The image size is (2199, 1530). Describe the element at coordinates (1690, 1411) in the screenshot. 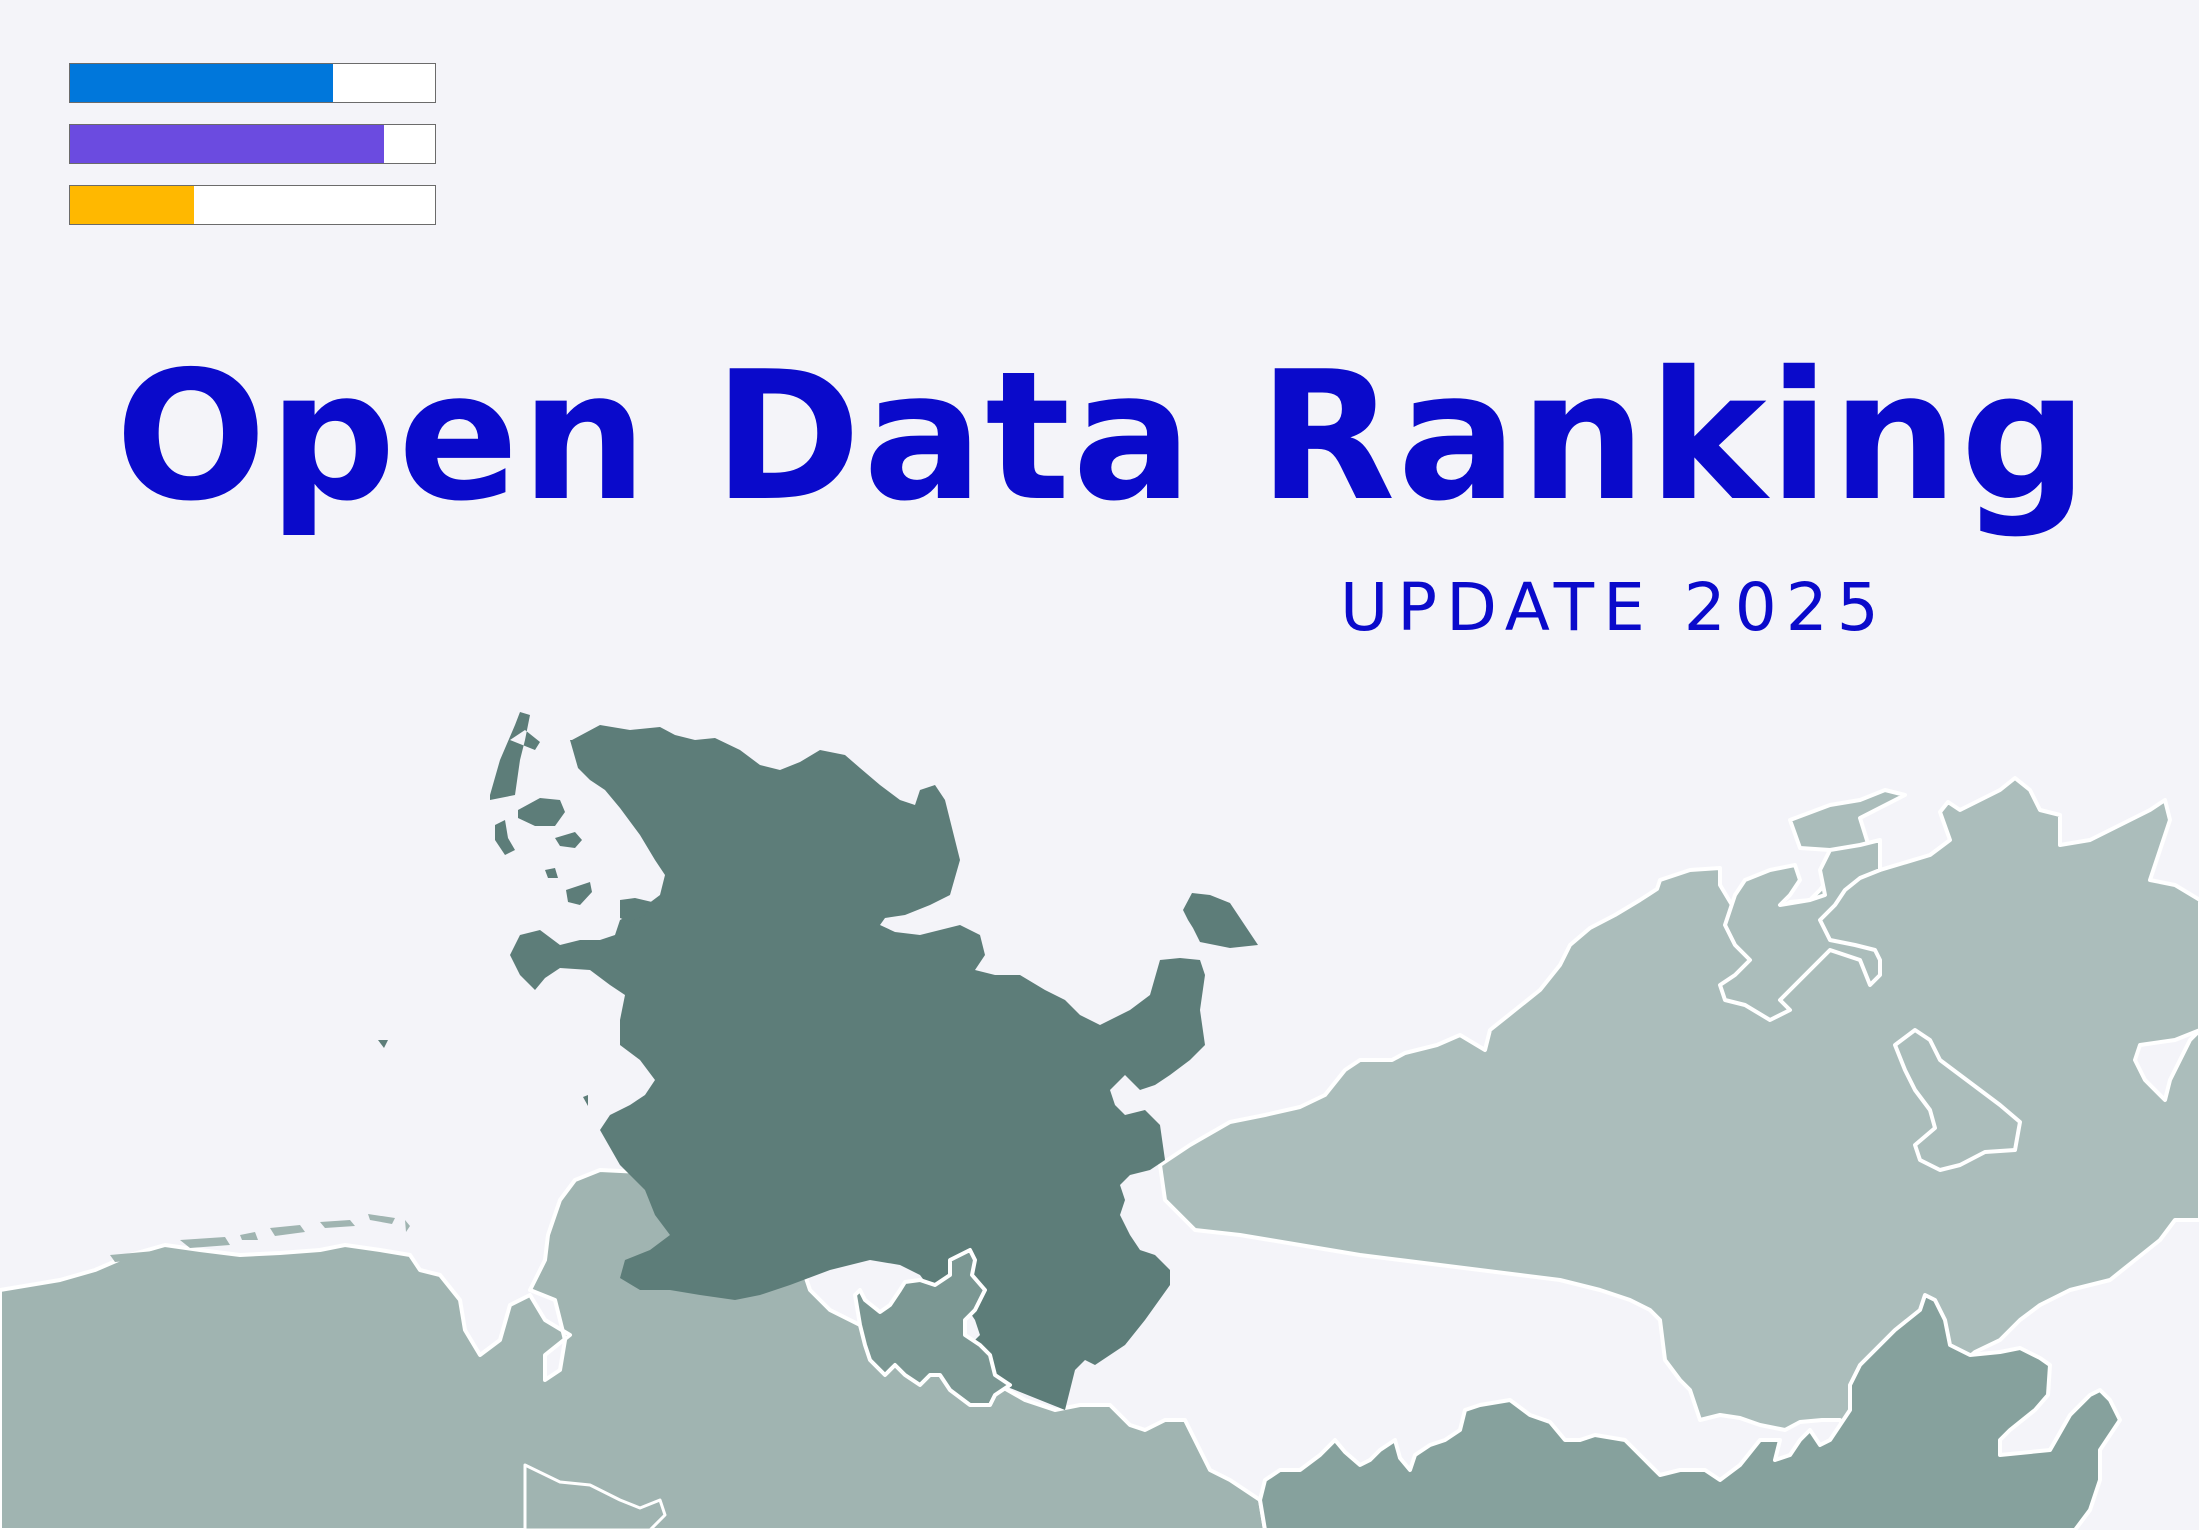

I see `region-brandenburg` at that location.